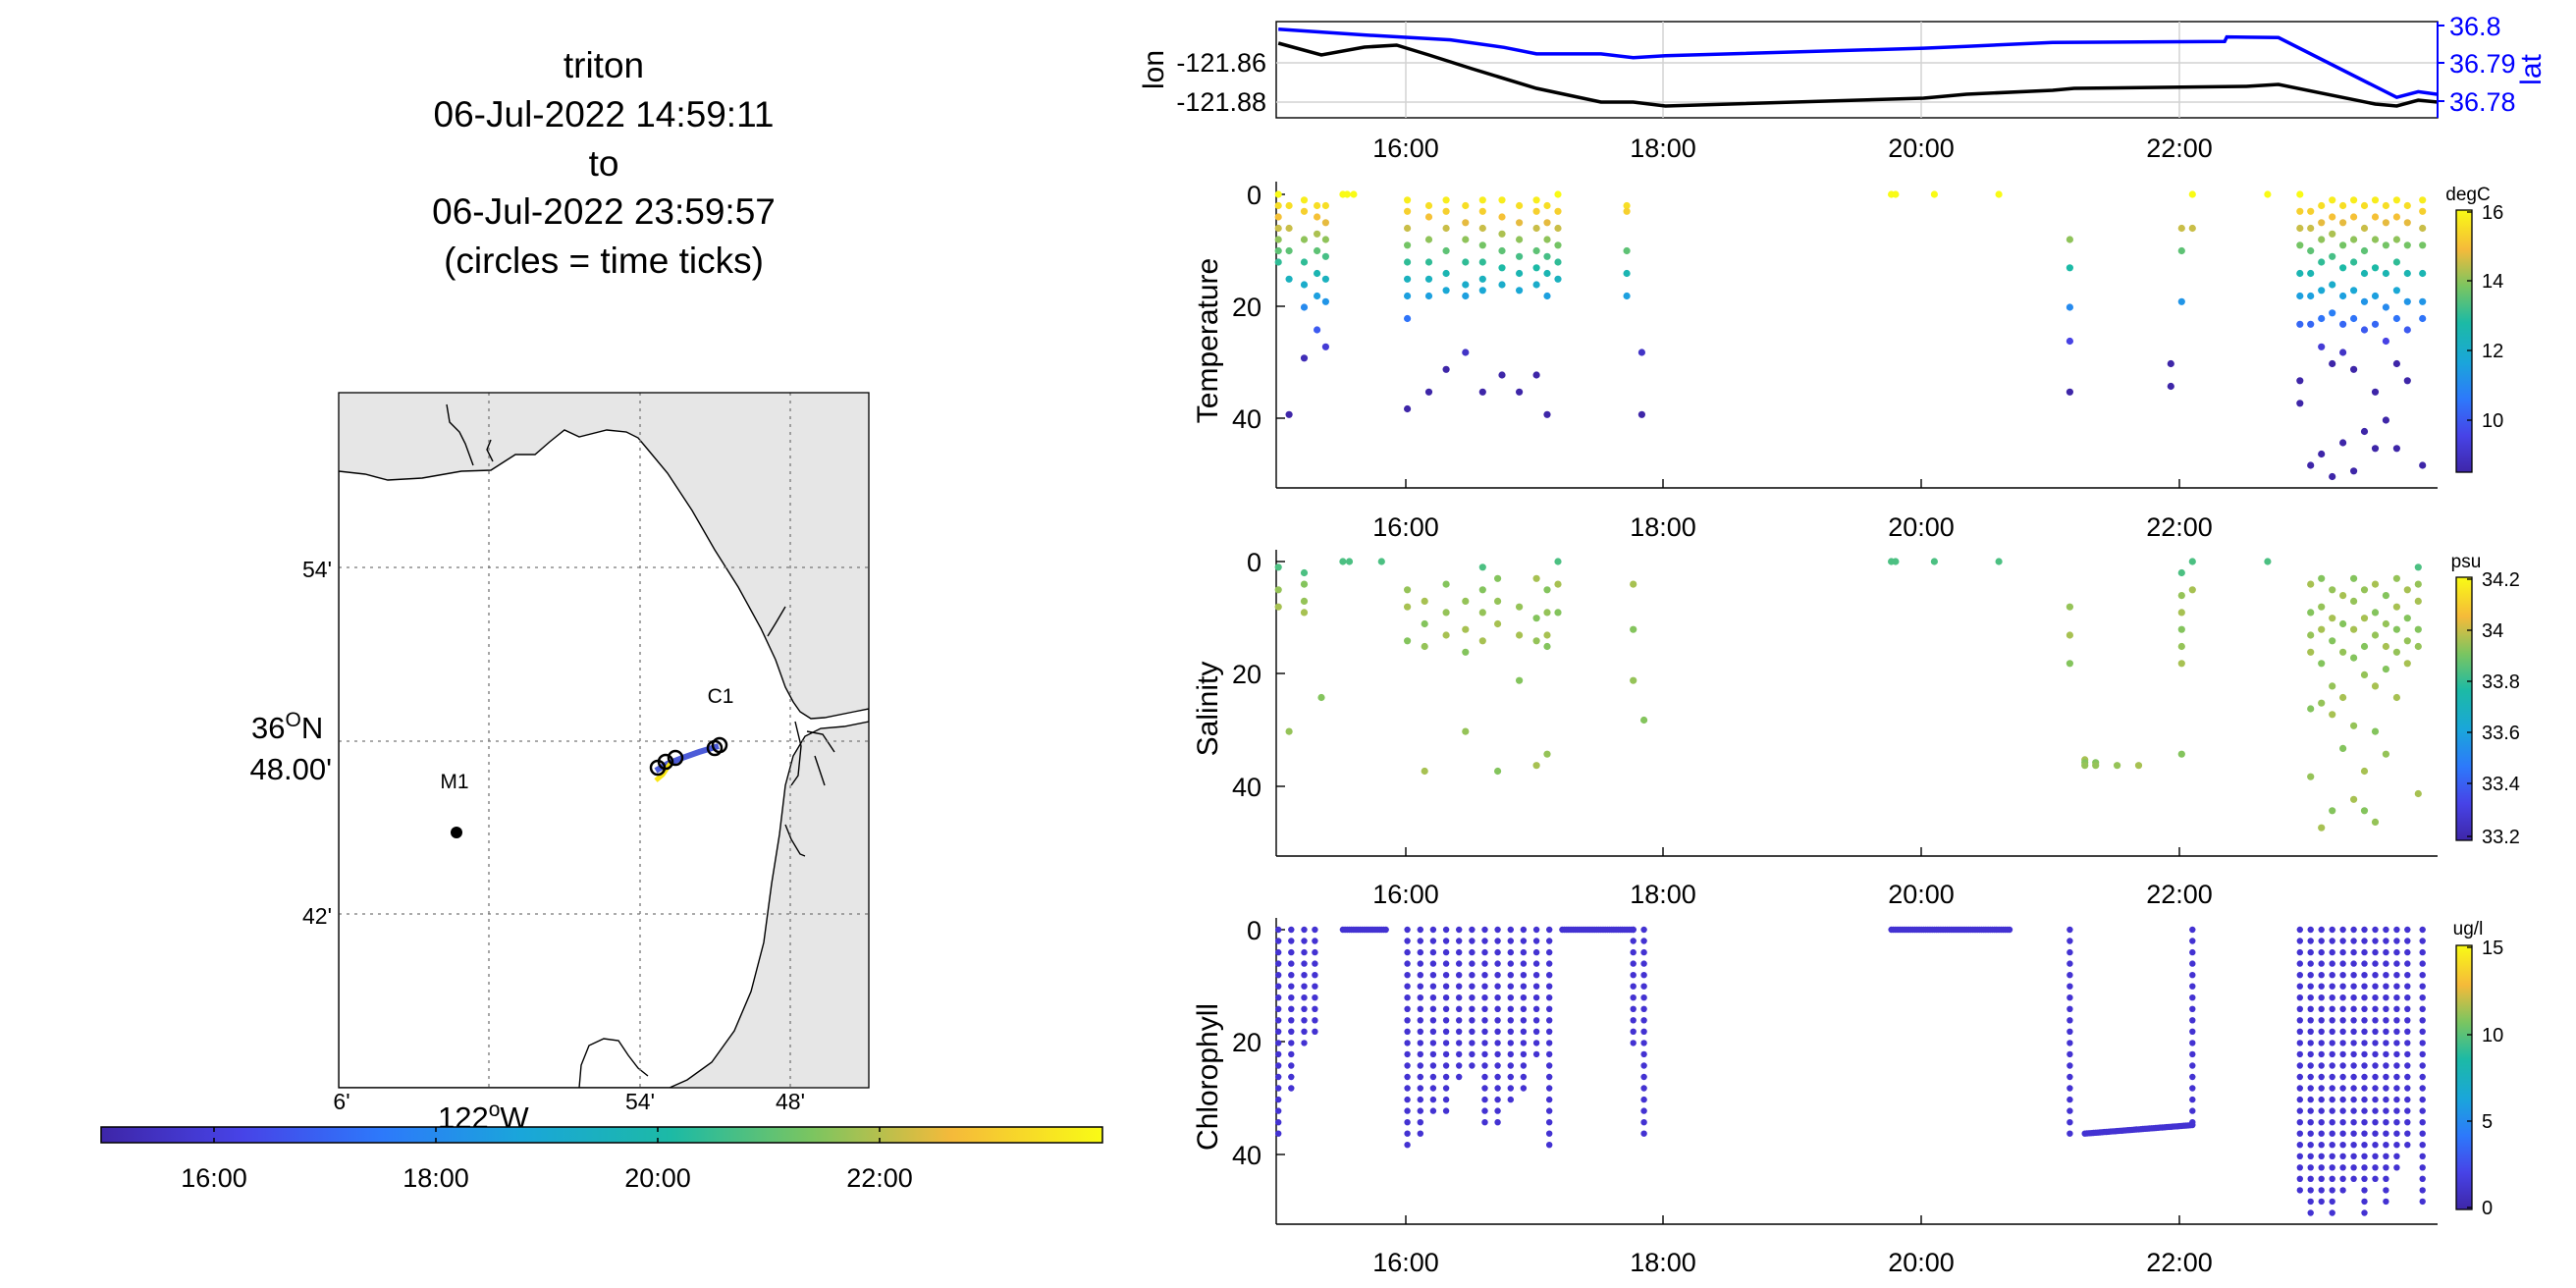 This screenshot has width=2576, height=1288. I want to click on temperature-points, so click(1850, 335).